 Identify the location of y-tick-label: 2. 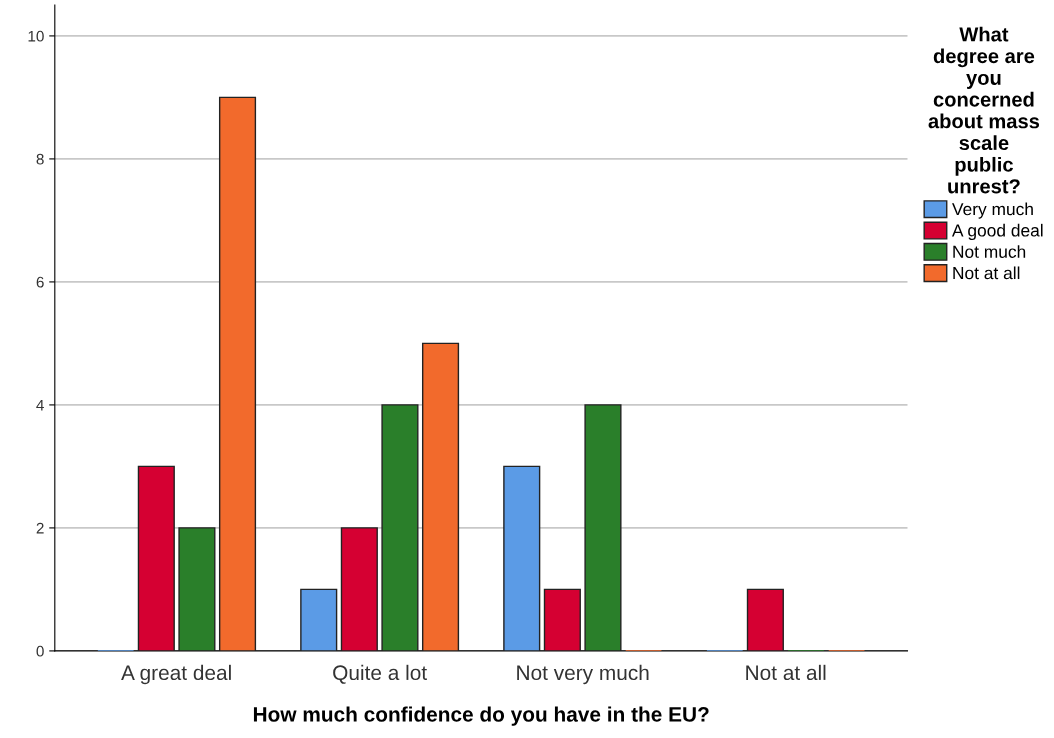
(40, 528).